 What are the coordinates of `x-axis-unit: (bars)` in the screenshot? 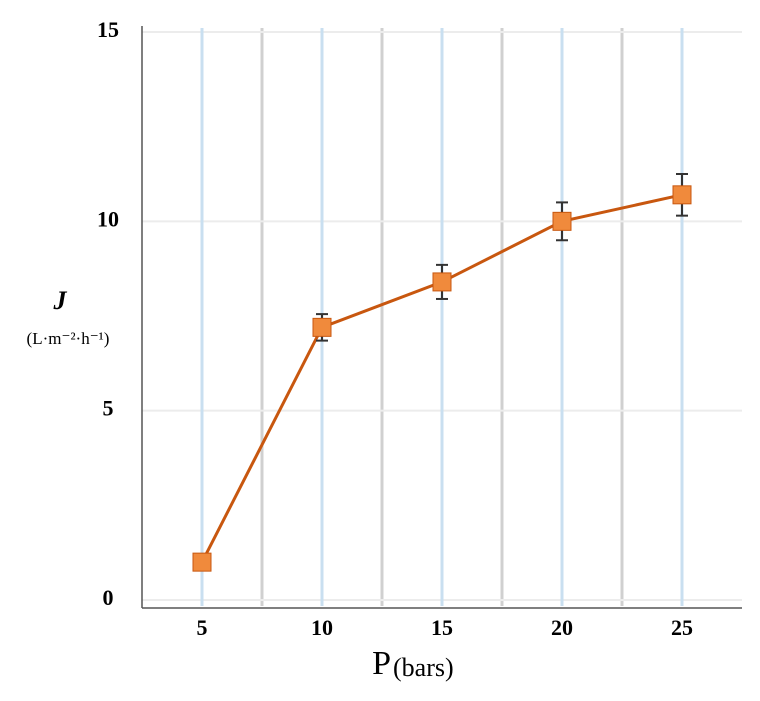 It's located at (423, 667).